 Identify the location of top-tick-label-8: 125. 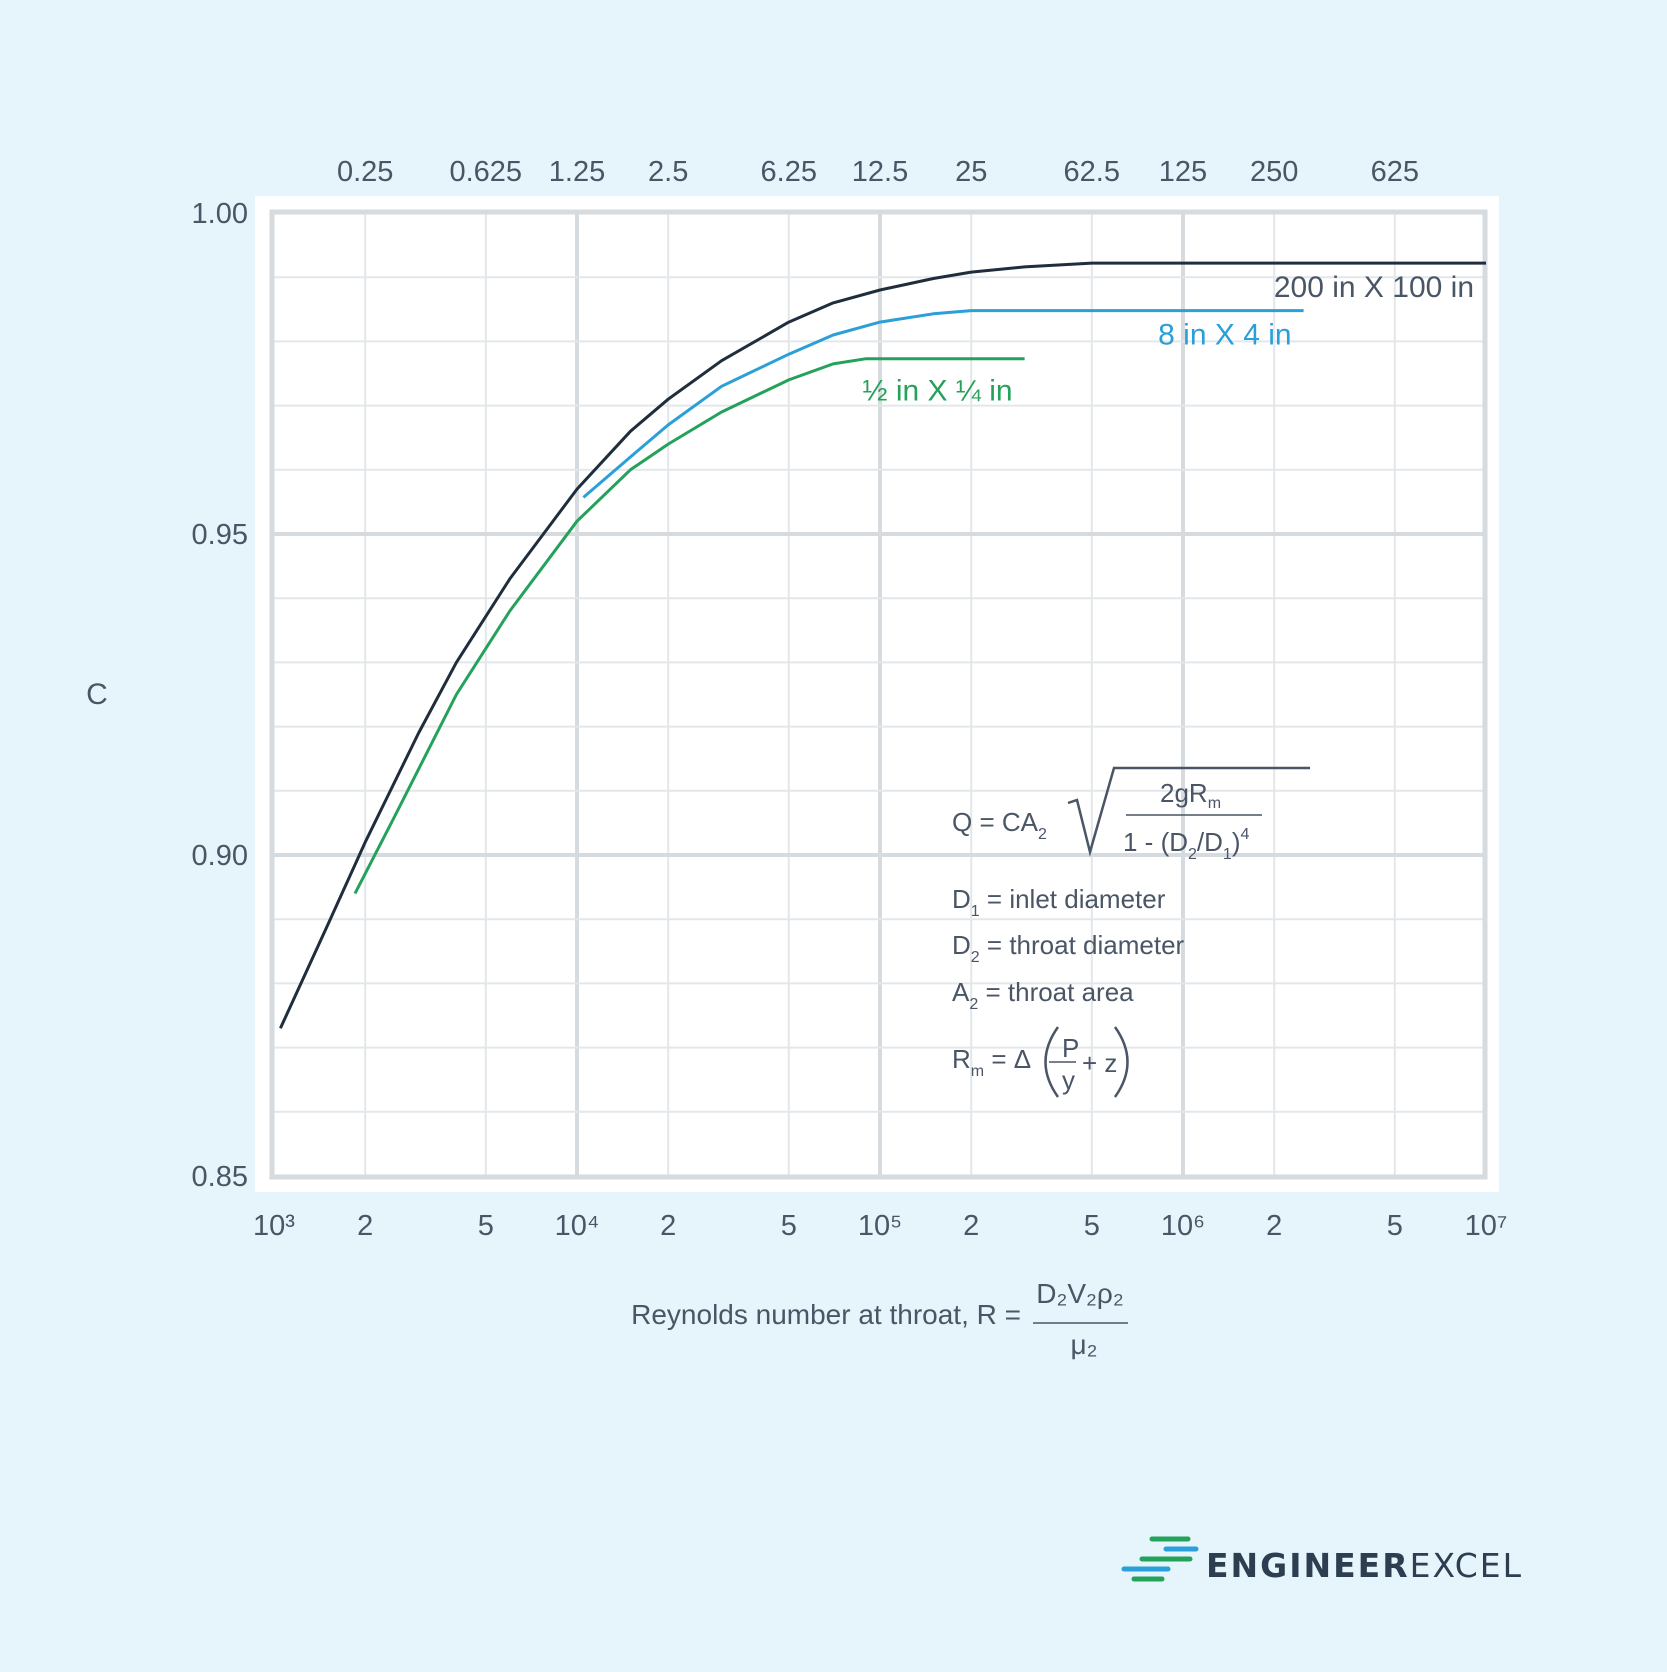
(1183, 172).